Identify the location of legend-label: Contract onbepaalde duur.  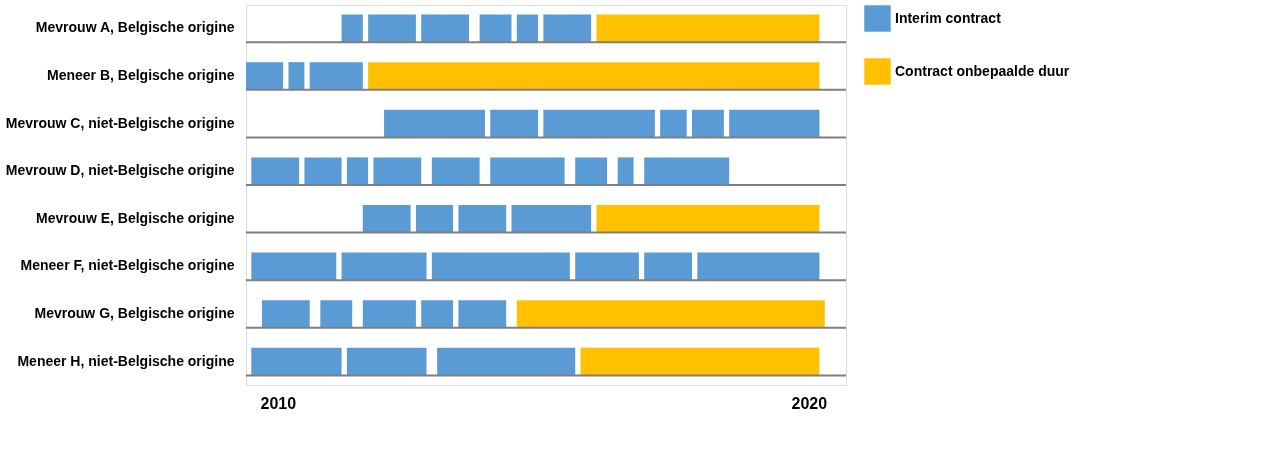
(982, 70).